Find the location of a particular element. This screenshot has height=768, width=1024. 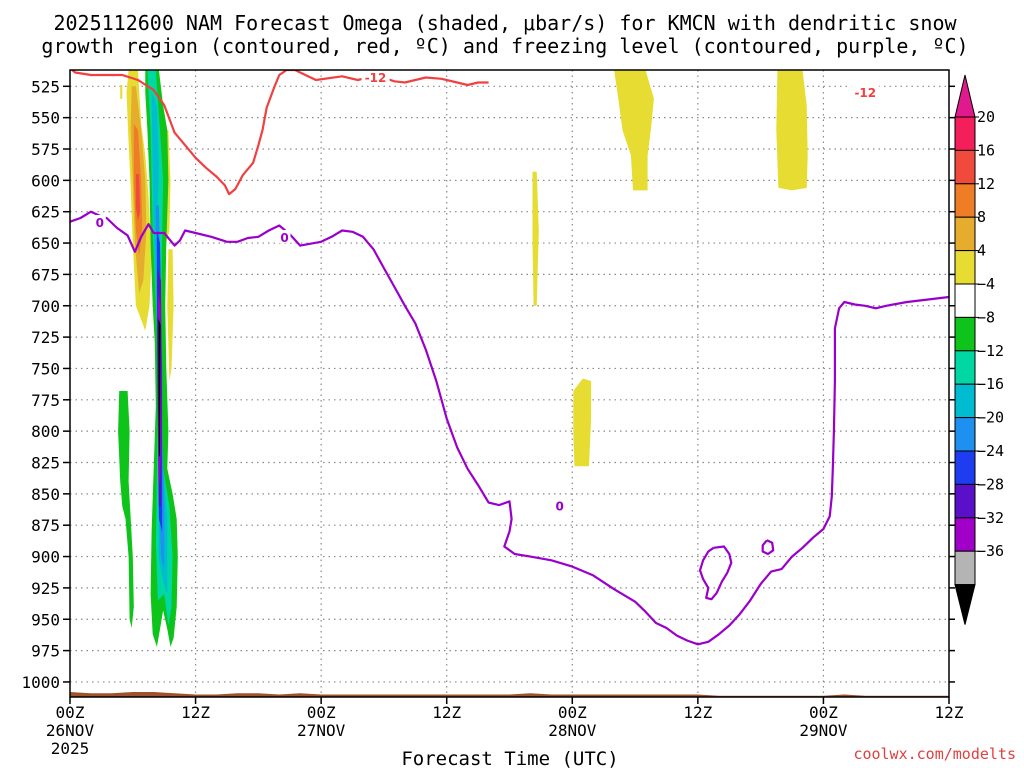

colorbar-label: −20 is located at coordinates (990, 418).